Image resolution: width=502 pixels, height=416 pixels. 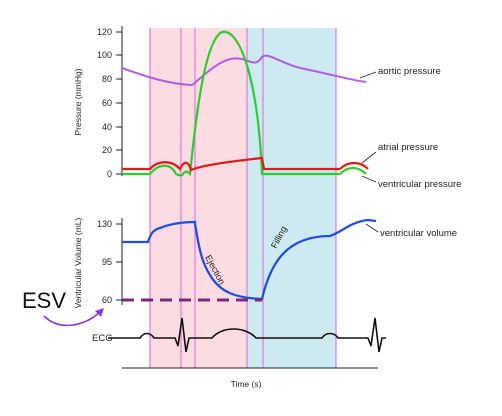 I want to click on volume-tick-95: 95, so click(x=107, y=262).